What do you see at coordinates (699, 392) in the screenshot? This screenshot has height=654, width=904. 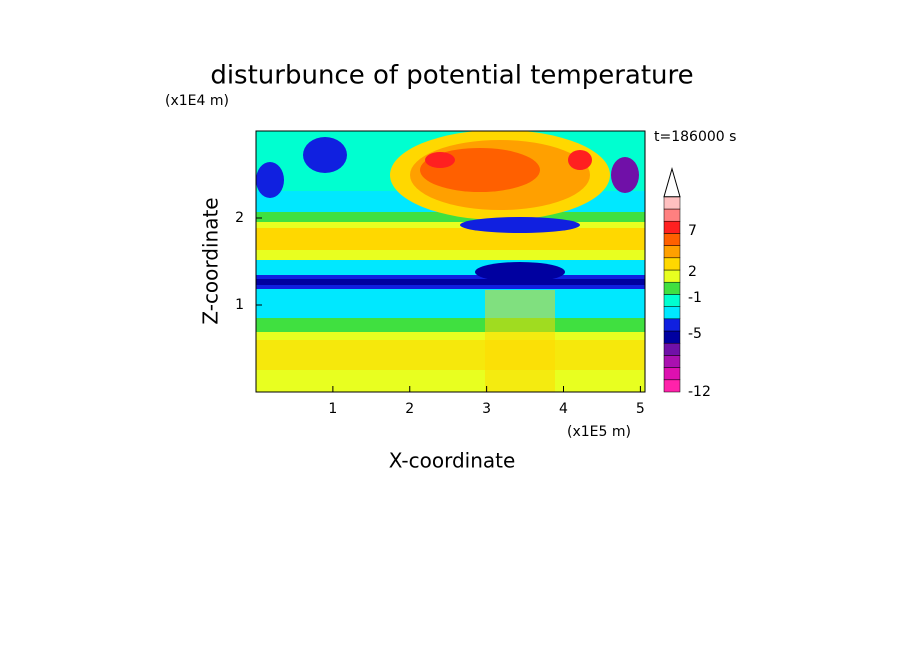 I see `colorbar-label: -12` at bounding box center [699, 392].